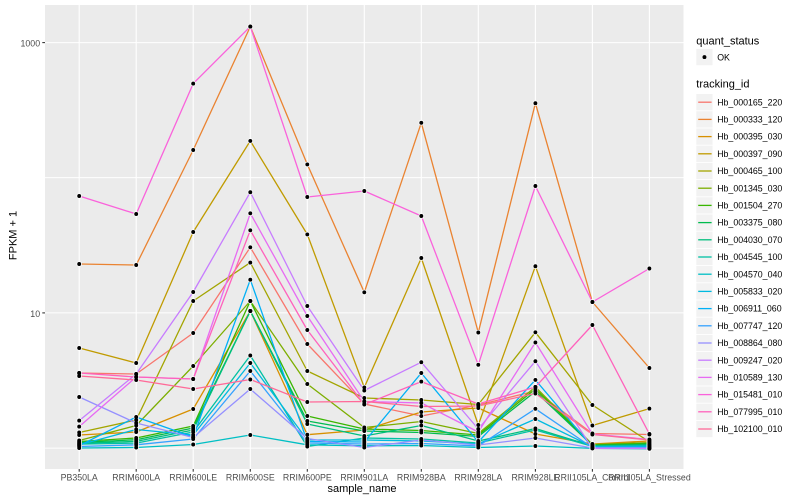 This screenshot has width=800, height=500. Describe the element at coordinates (535, 478) in the screenshot. I see `svg-text: RRIM928LE` at that location.